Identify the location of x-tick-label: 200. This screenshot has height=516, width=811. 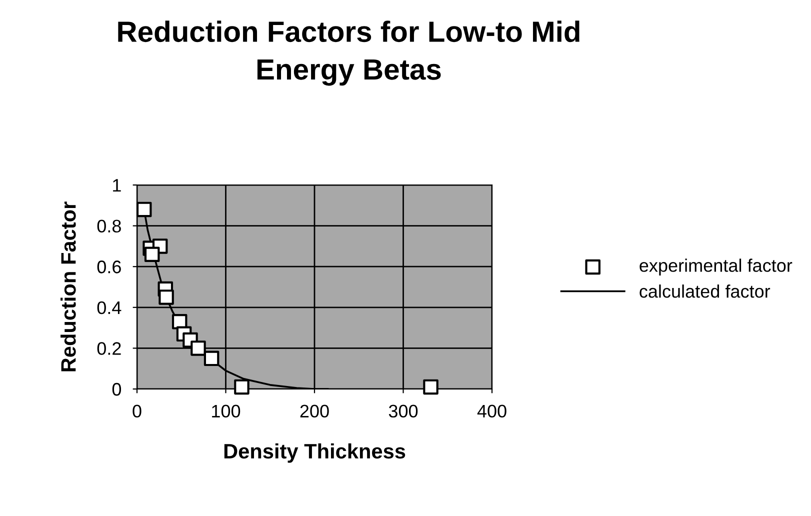
(314, 411).